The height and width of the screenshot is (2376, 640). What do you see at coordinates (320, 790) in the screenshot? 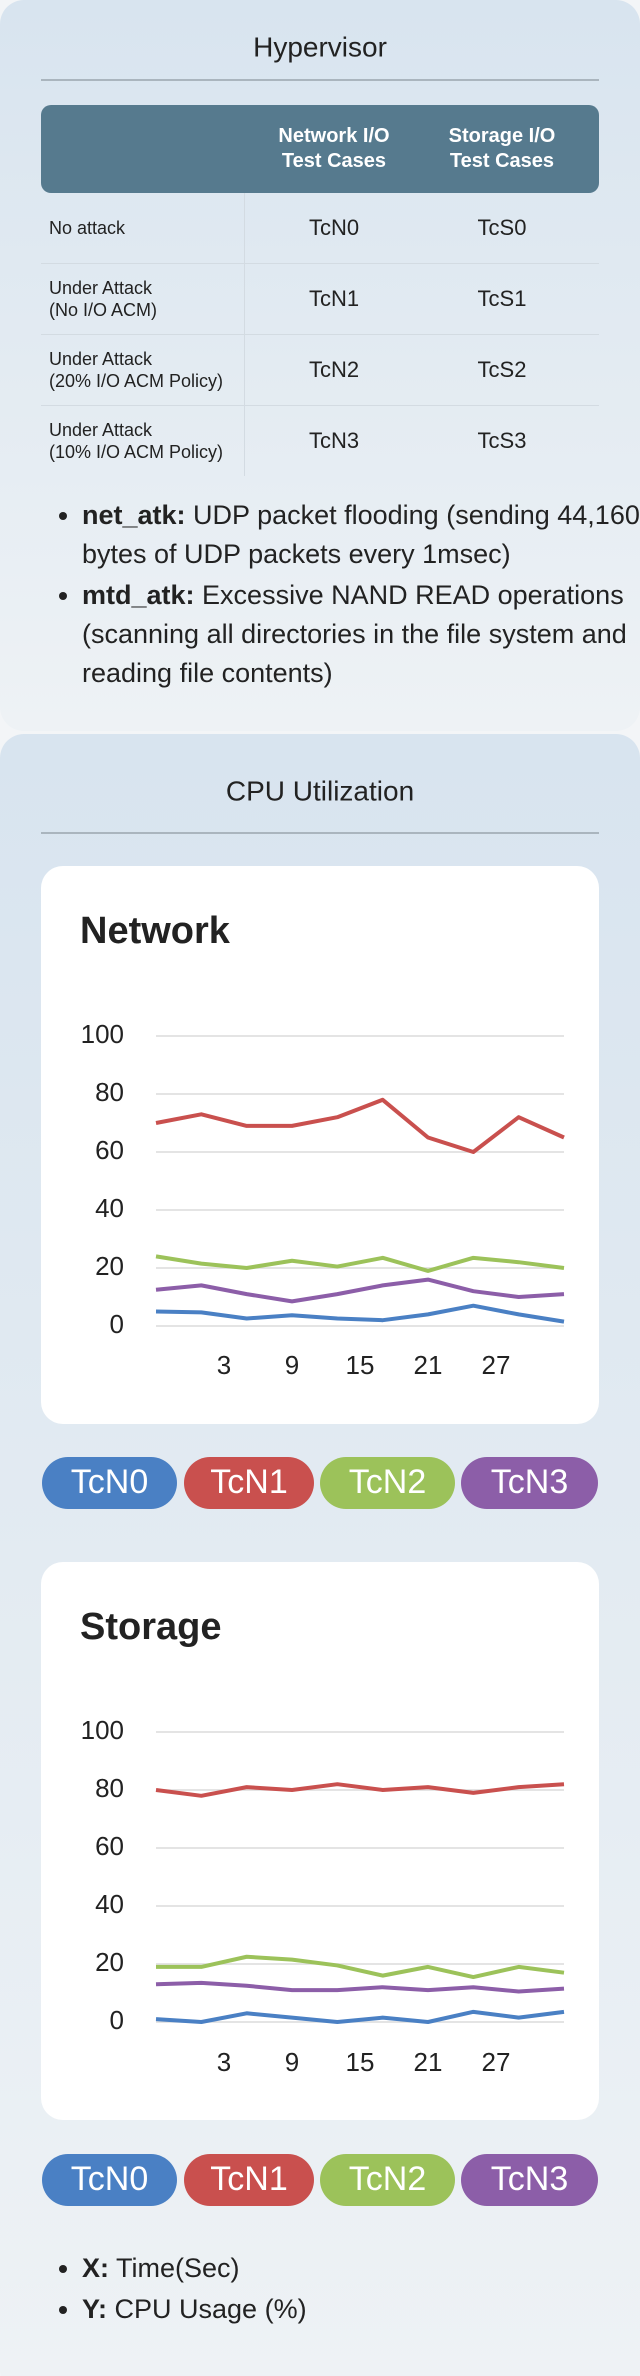
I see `section-title: CPU Utilization` at bounding box center [320, 790].